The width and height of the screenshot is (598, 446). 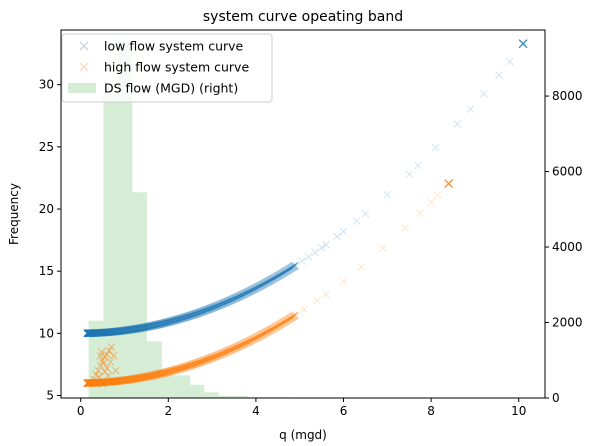 I want to click on series-0-point-27-stroke-a, so click(x=88, y=333).